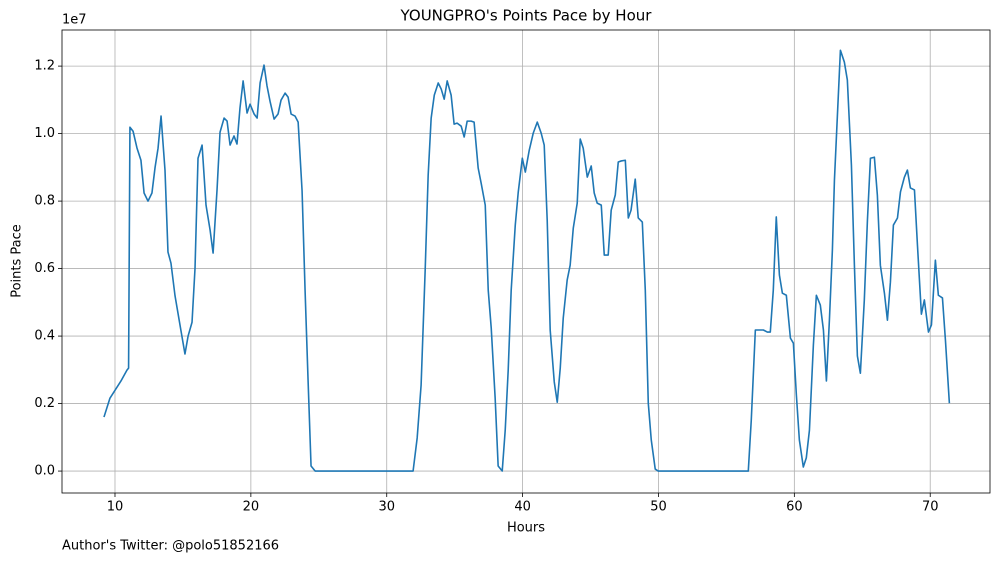 The height and width of the screenshot is (562, 1001). I want to click on x-tick-label: 70, so click(930, 507).